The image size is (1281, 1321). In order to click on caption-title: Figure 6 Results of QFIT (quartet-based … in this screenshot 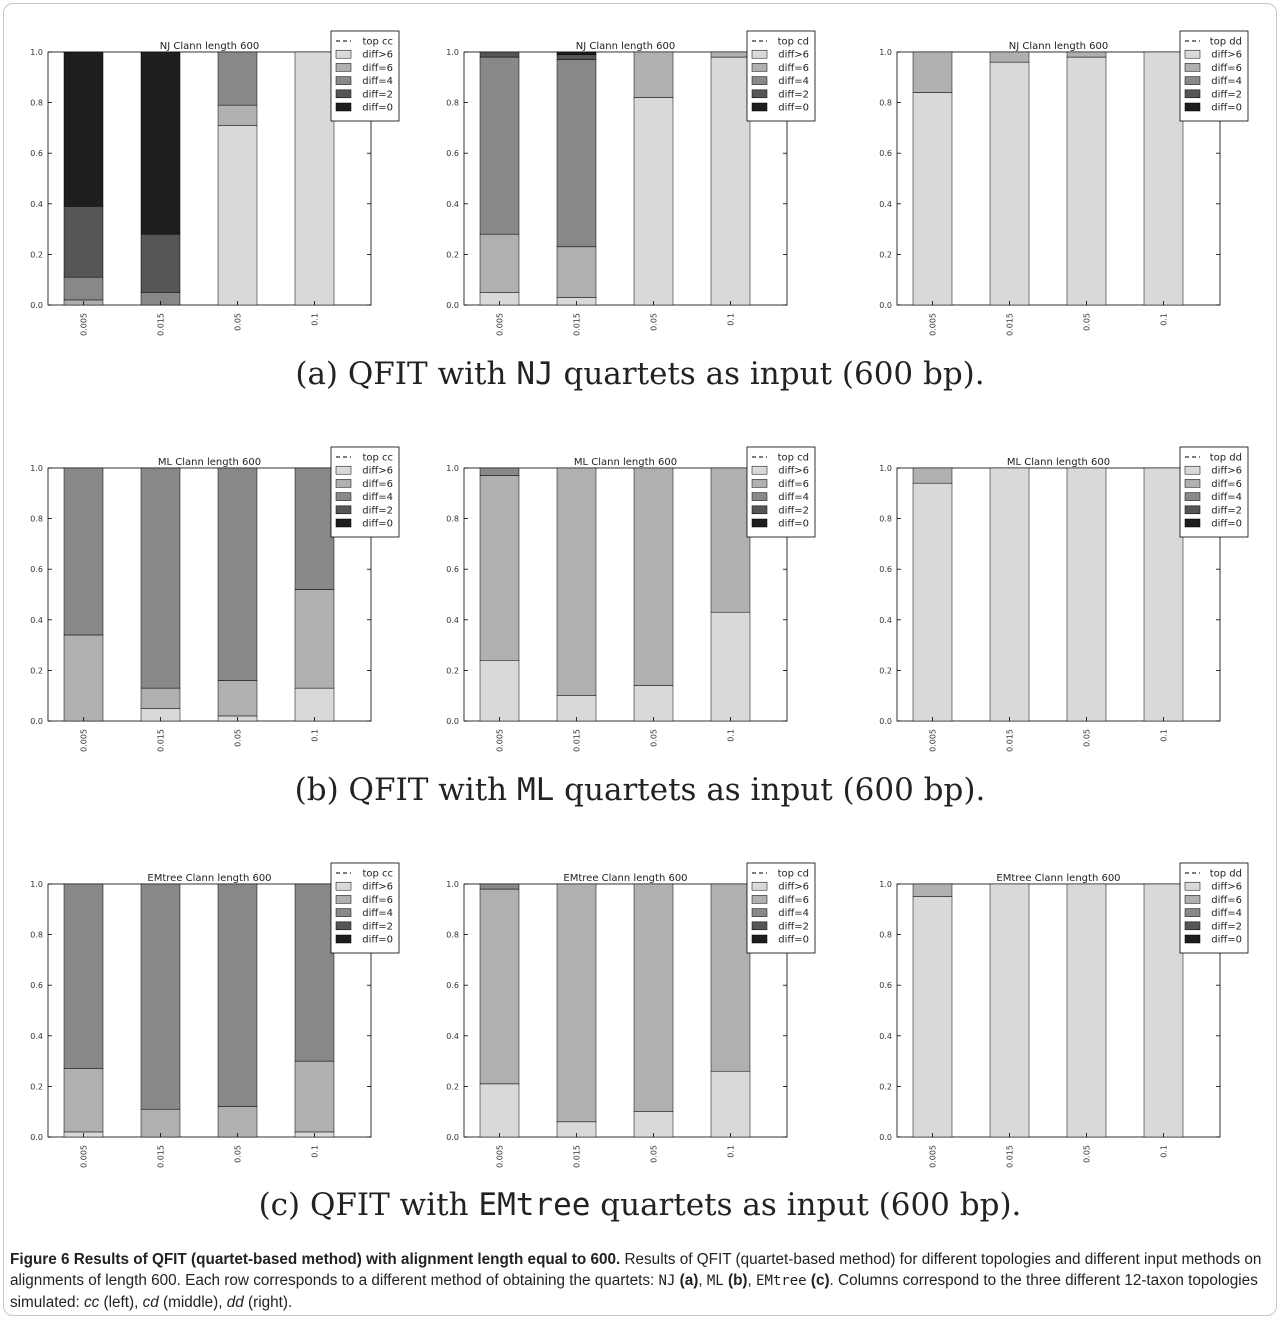, I will do `click(315, 1259)`.